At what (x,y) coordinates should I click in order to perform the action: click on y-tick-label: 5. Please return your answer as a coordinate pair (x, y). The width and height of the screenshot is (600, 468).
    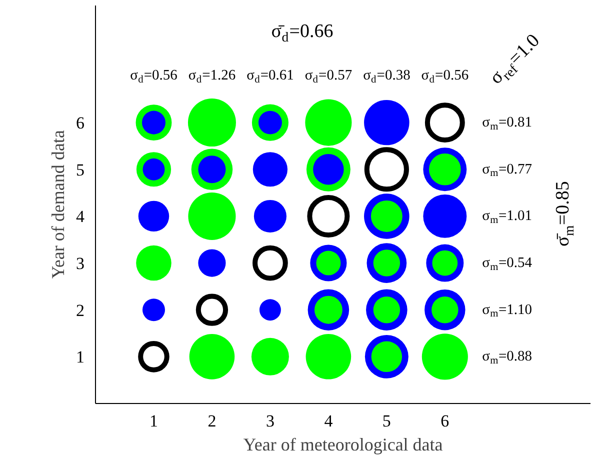
    Looking at the image, I should click on (80, 170).